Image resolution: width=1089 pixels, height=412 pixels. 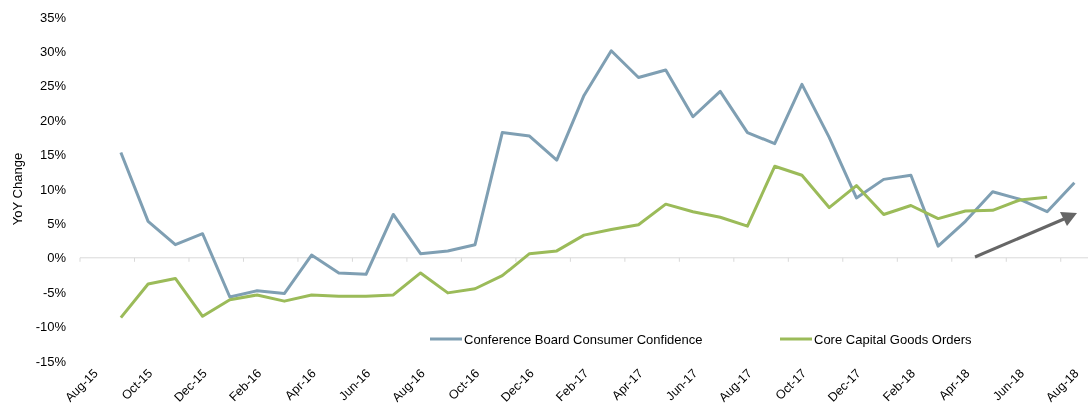 I want to click on legend-label: Conference Board Consumer Confidence, so click(x=583, y=339).